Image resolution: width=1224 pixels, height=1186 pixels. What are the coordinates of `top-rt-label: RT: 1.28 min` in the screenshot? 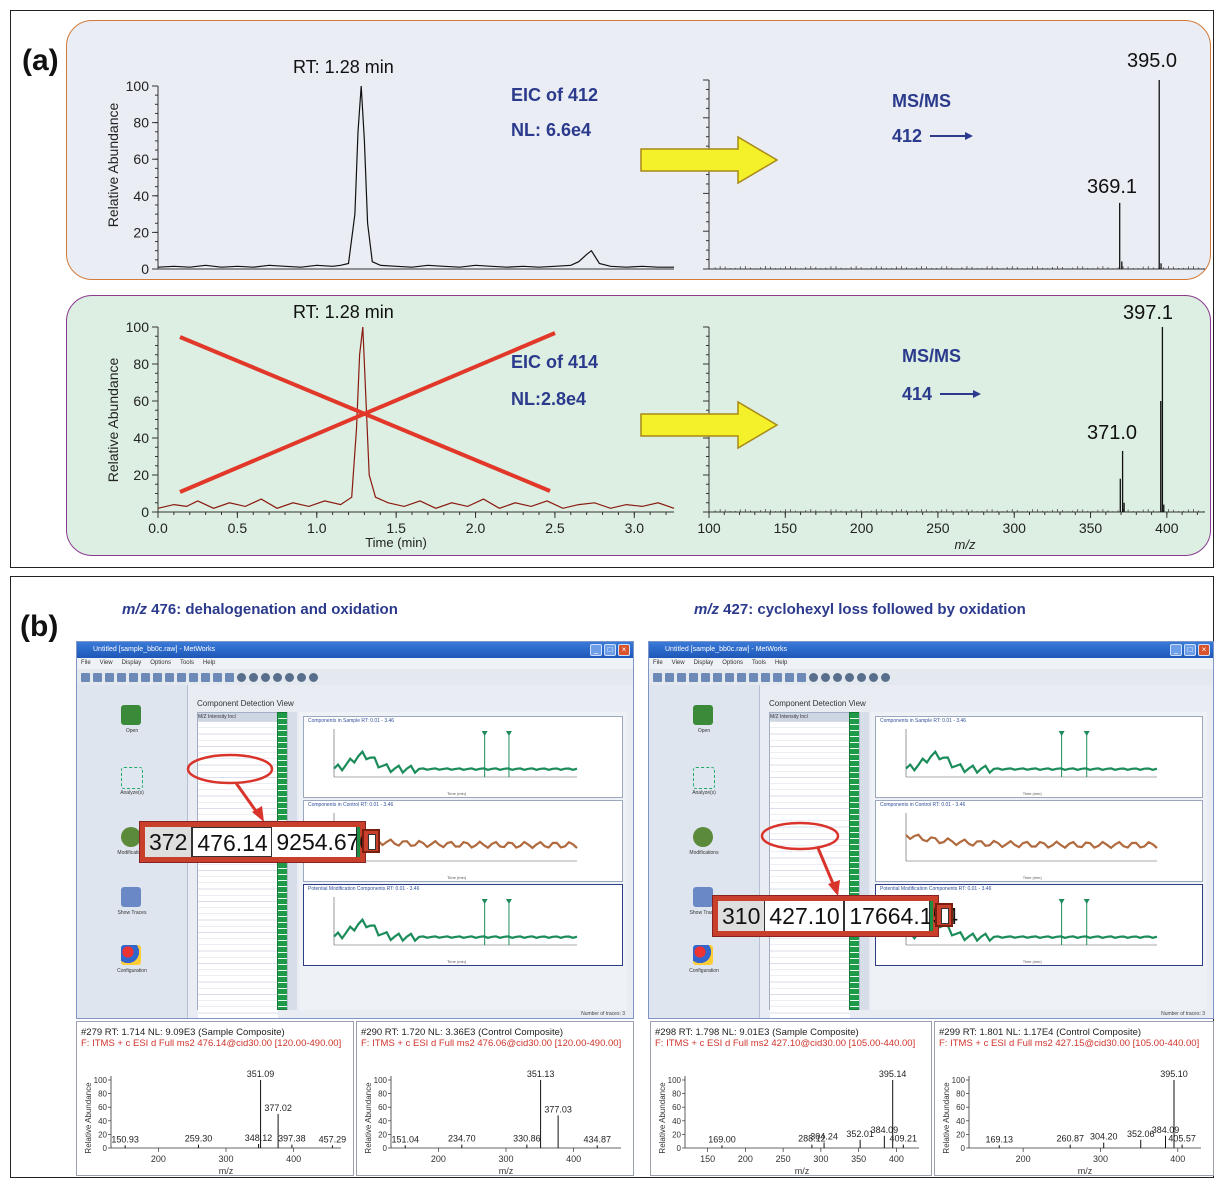 It's located at (343, 67).